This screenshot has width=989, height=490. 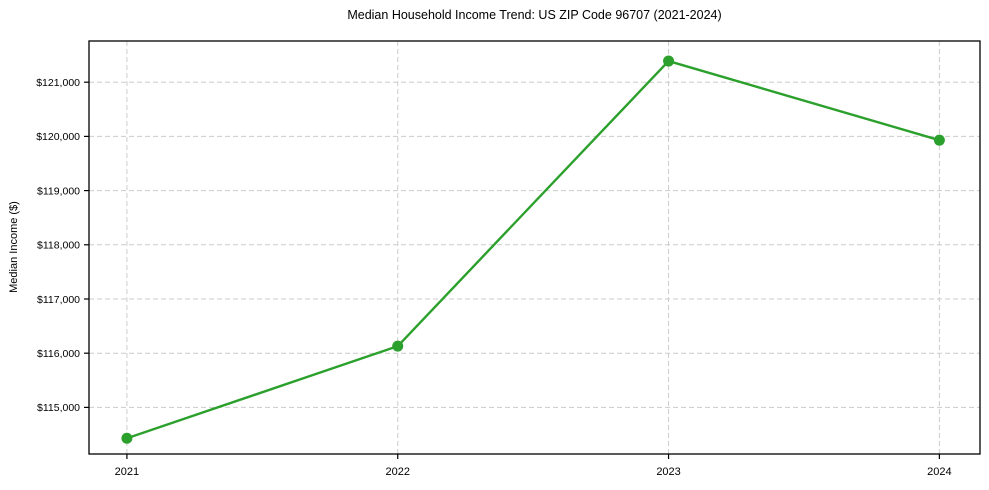 I want to click on y-tick-label: $118,000, so click(x=58, y=246).